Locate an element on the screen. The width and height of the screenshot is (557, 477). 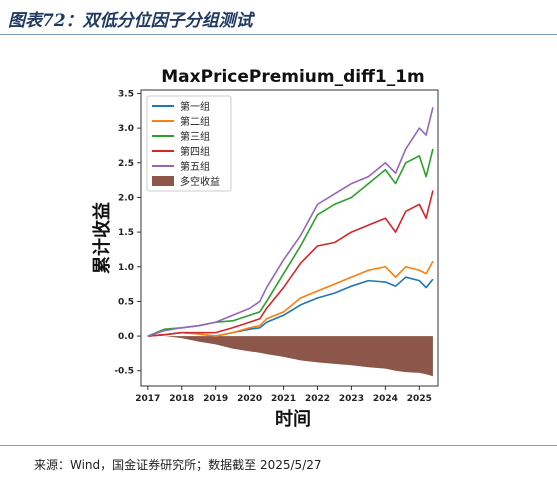
y-axis-label: 累计收益 is located at coordinates (102, 238).